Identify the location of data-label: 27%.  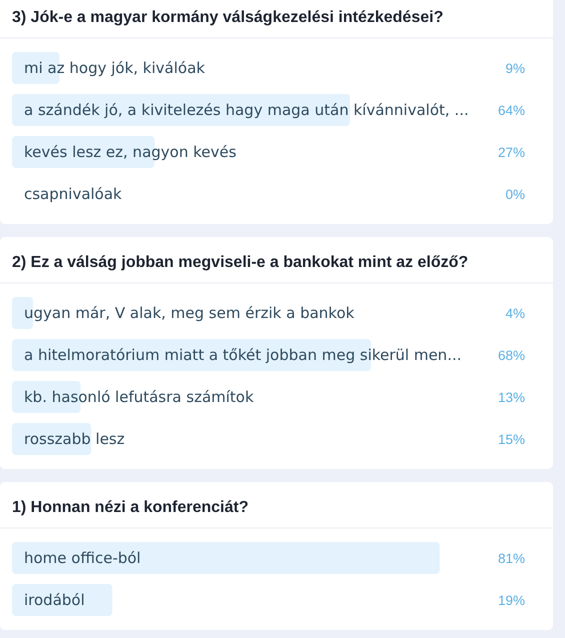
(511, 152).